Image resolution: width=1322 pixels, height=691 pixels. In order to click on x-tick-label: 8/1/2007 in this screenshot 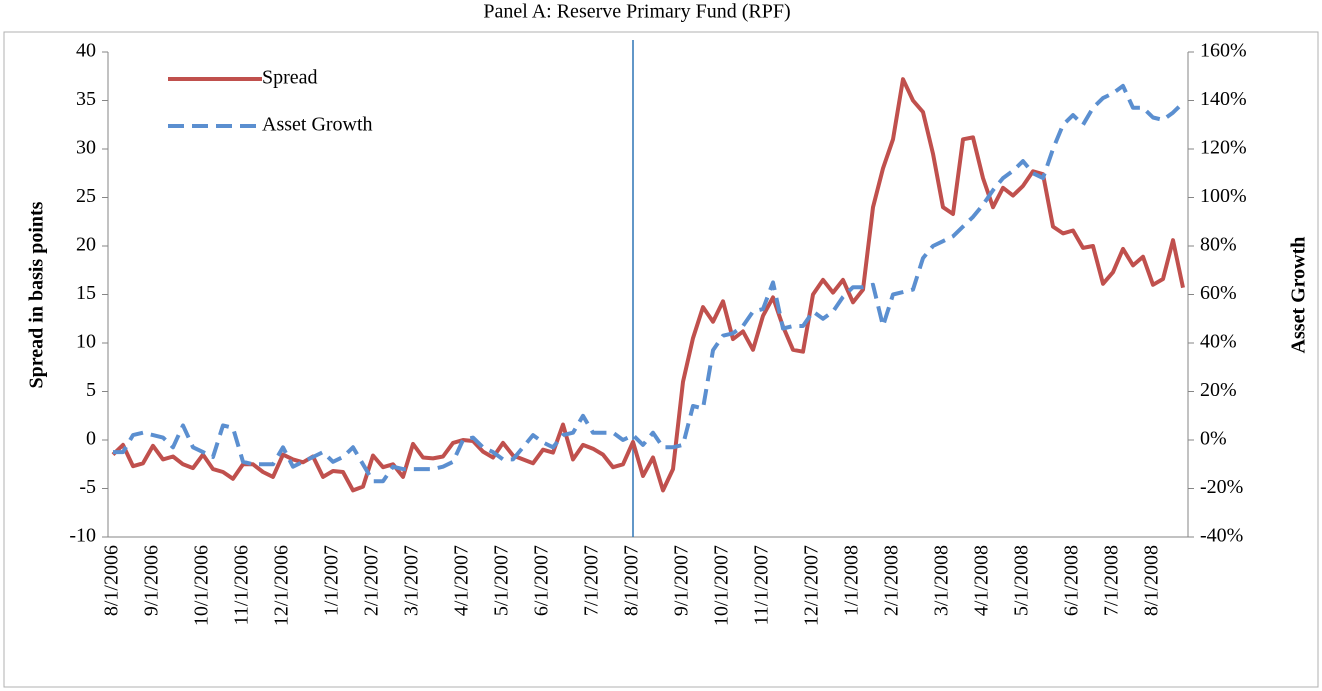, I will do `click(632, 580)`.